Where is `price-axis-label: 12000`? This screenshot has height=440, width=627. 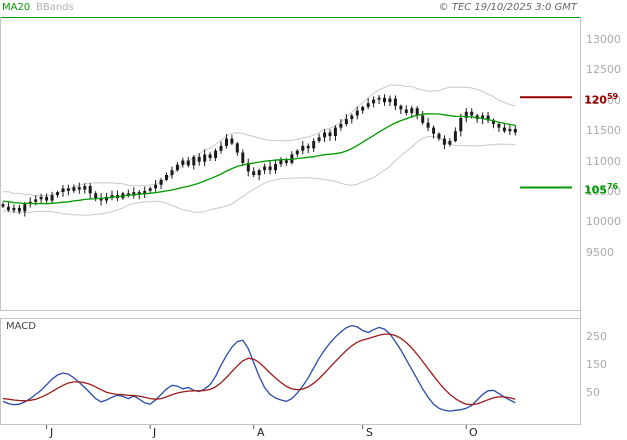 price-axis-label: 12000 is located at coordinates (603, 100).